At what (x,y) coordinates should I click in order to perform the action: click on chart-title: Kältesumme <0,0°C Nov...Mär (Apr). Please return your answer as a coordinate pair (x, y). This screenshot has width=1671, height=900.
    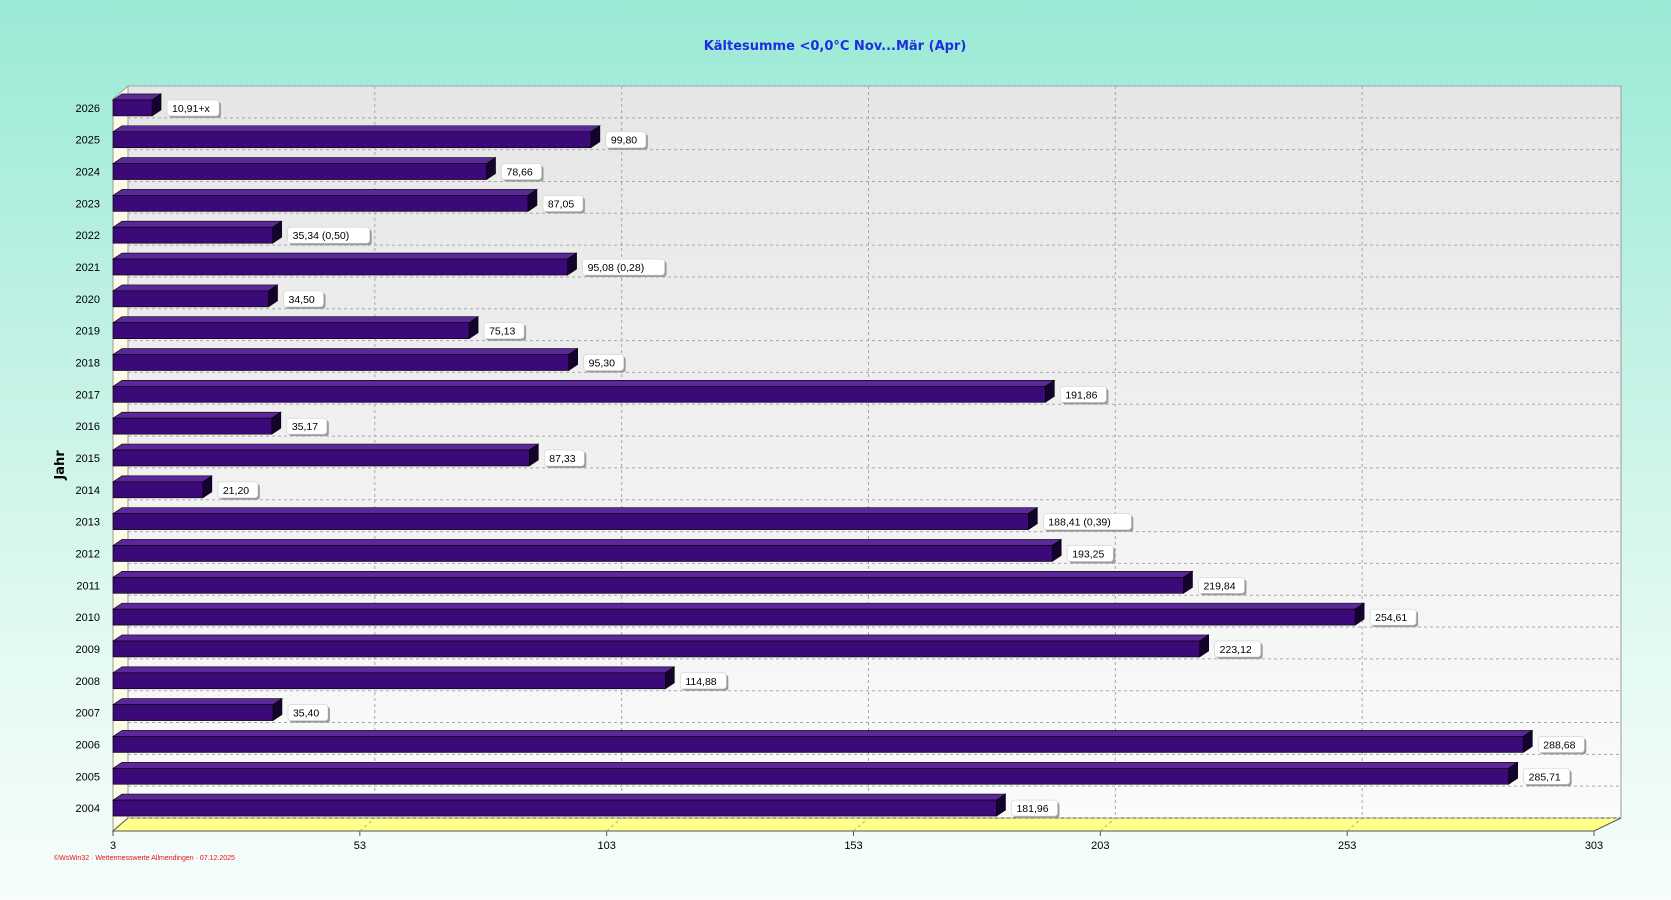
    Looking at the image, I should click on (835, 46).